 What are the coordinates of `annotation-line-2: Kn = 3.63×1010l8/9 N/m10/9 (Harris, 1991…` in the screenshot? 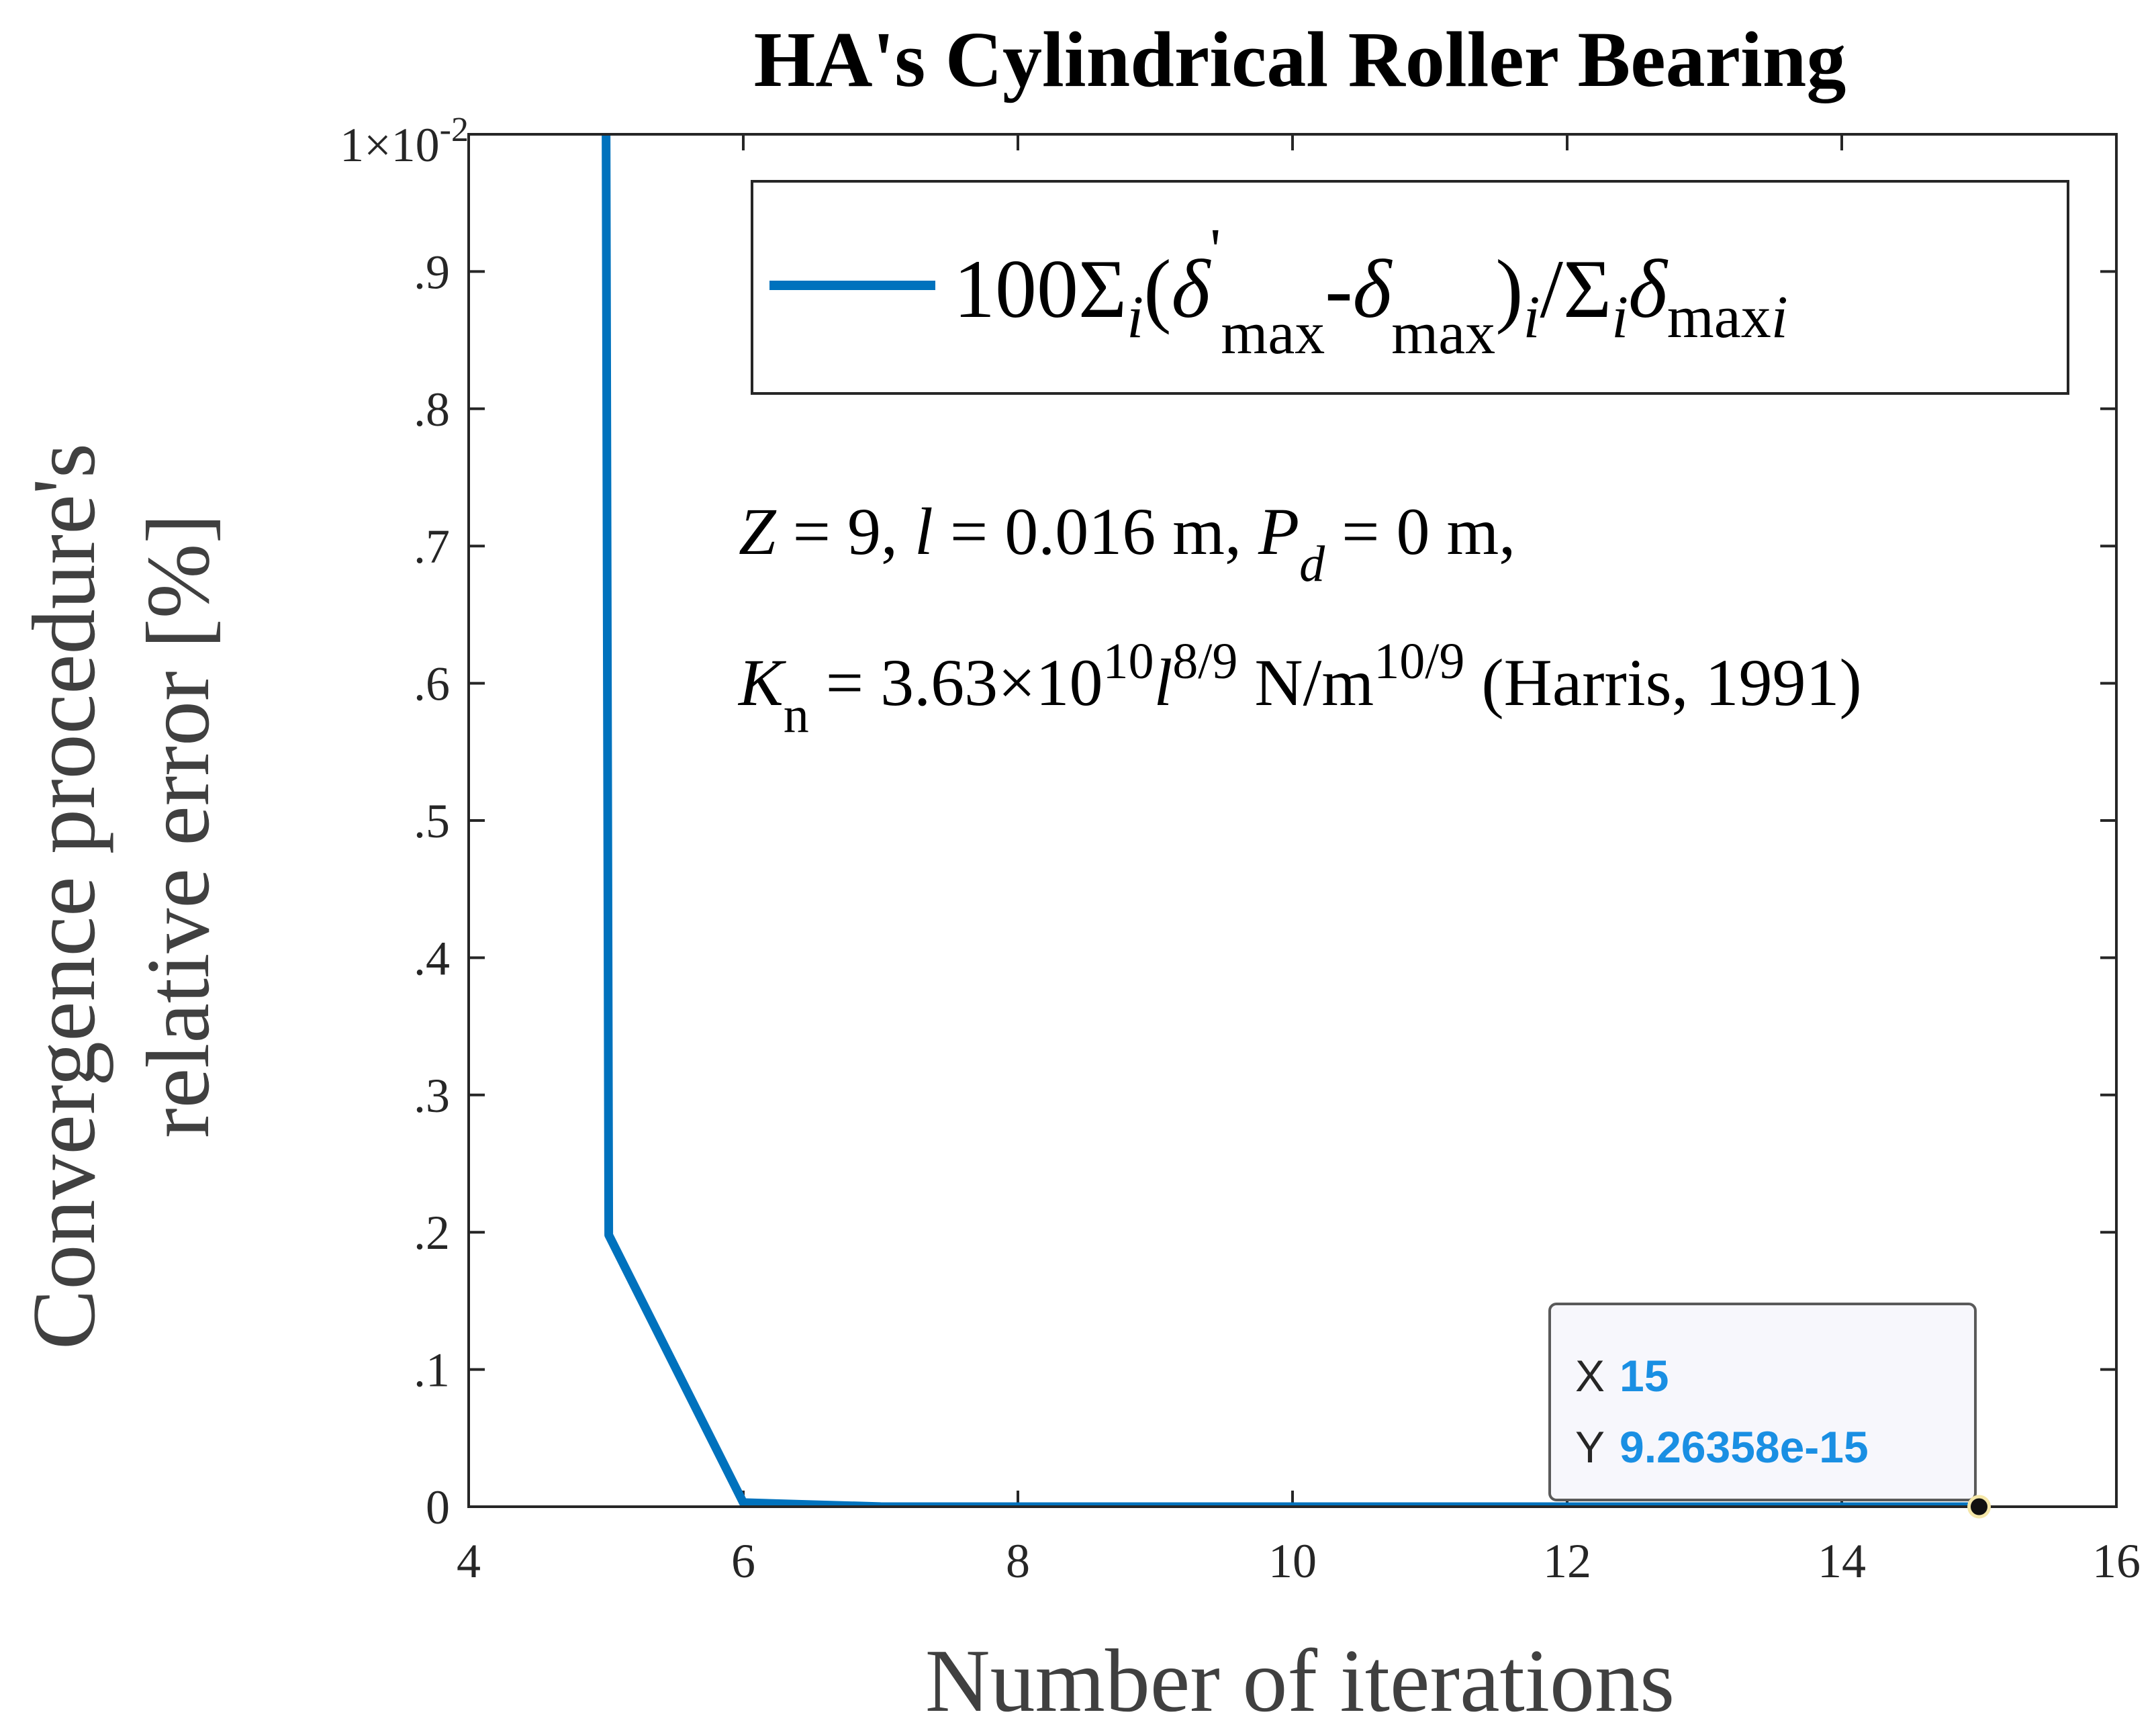 It's located at (1299, 688).